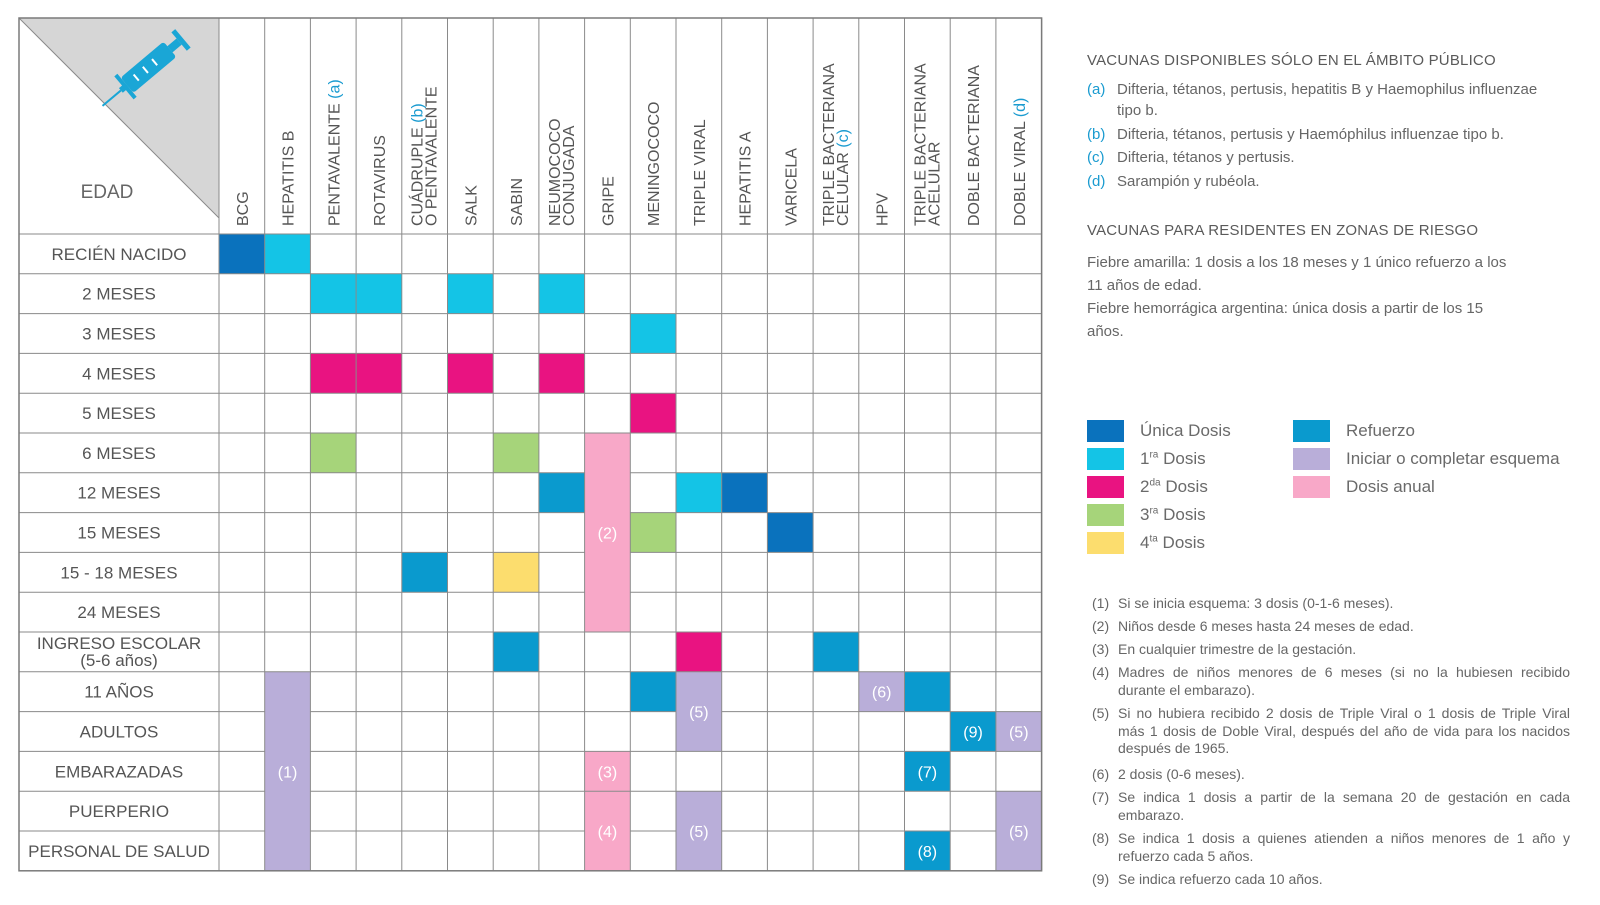 The height and width of the screenshot is (905, 1600). What do you see at coordinates (1101, 879) in the screenshot?
I see `footnote-number: (9)` at bounding box center [1101, 879].